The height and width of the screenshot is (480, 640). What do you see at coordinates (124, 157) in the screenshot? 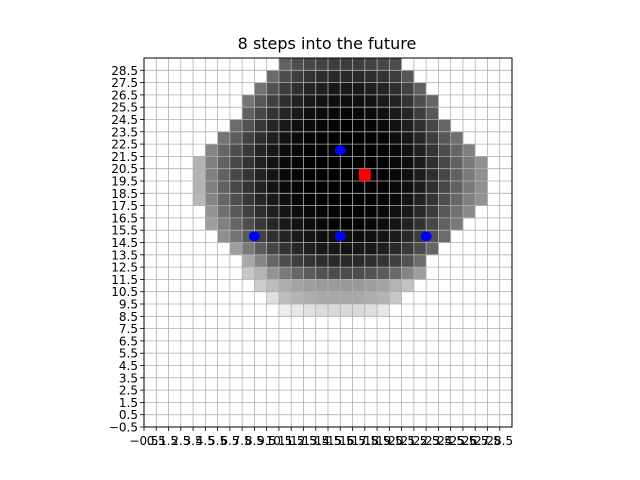
I see `y-tick-label: 21.5` at bounding box center [124, 157].